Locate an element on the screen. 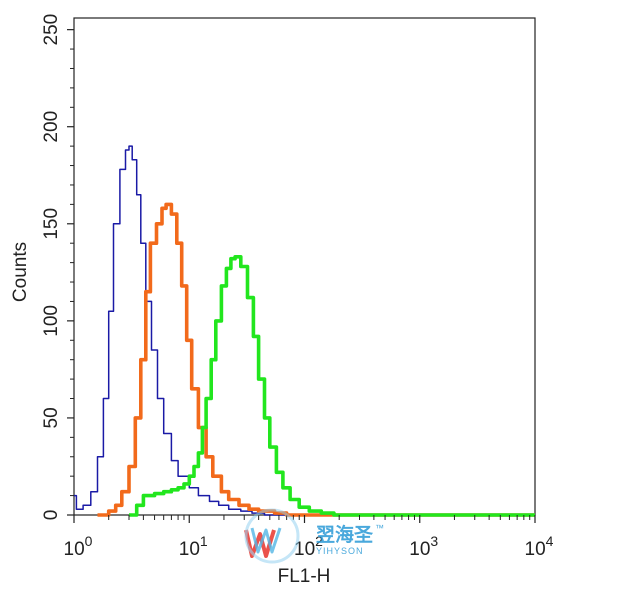 Image resolution: width=640 pixels, height=600 pixels. x-tick-label: 10⁴ is located at coordinates (539, 546).